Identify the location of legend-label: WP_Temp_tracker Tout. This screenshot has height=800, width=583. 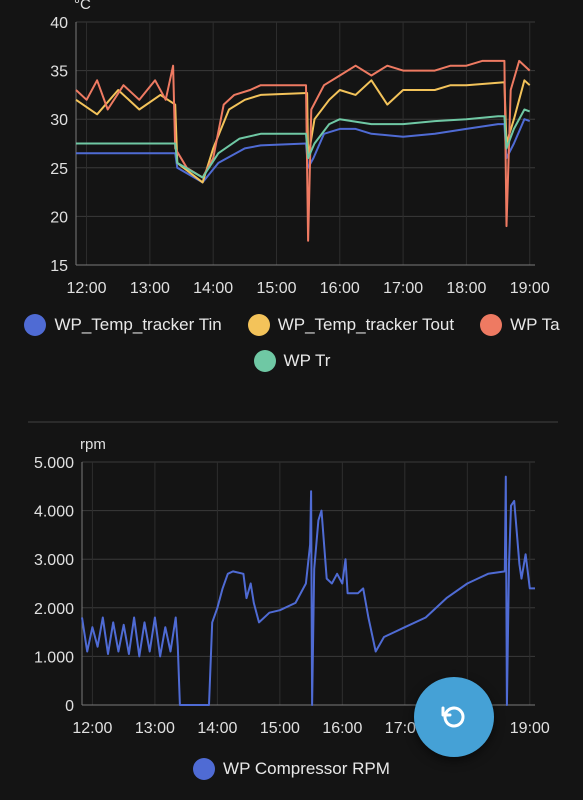
(366, 324).